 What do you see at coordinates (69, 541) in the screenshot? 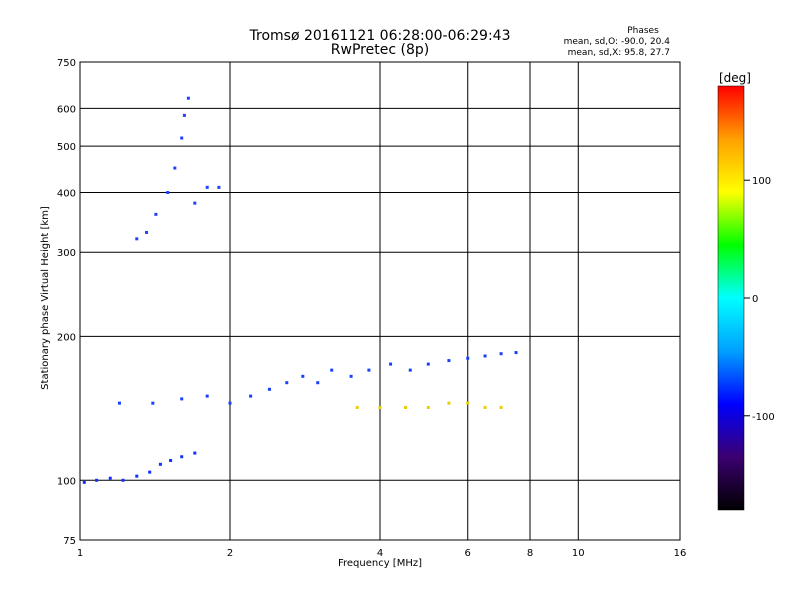
I see `y-tick-label: 75` at bounding box center [69, 541].